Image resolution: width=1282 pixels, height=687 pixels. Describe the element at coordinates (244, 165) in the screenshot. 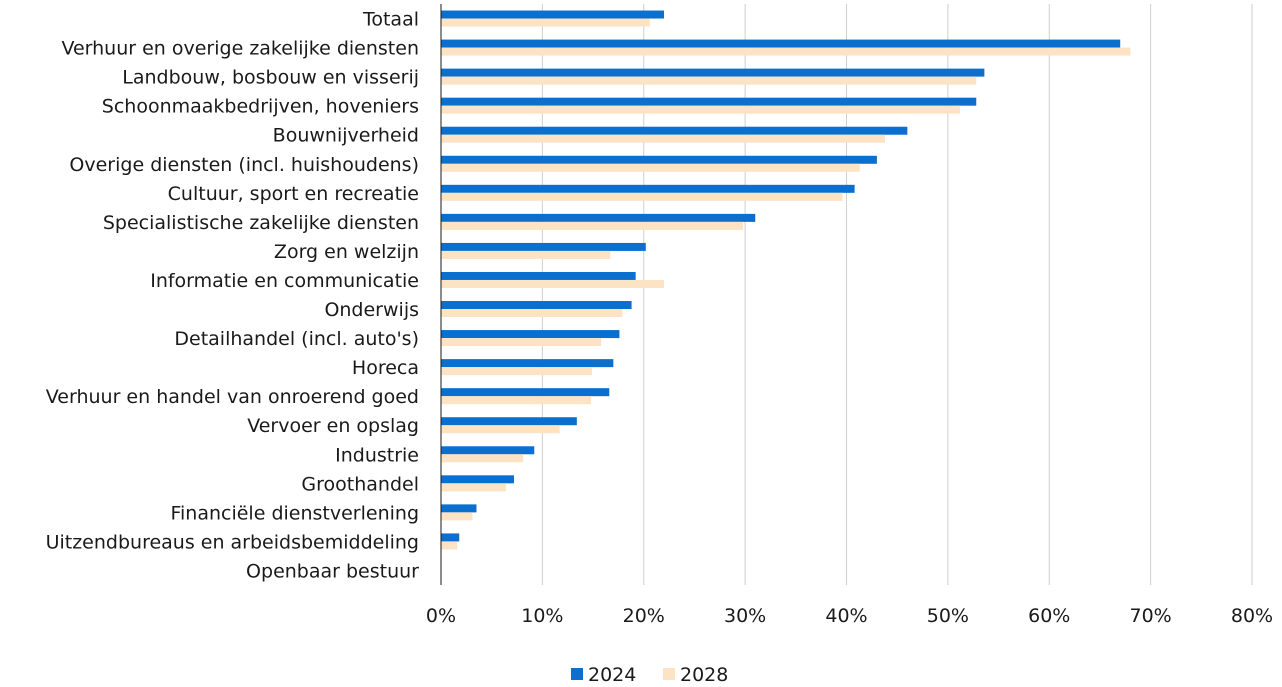

I see `category-label: Overige diensten (incl. huishoudens)` at that location.